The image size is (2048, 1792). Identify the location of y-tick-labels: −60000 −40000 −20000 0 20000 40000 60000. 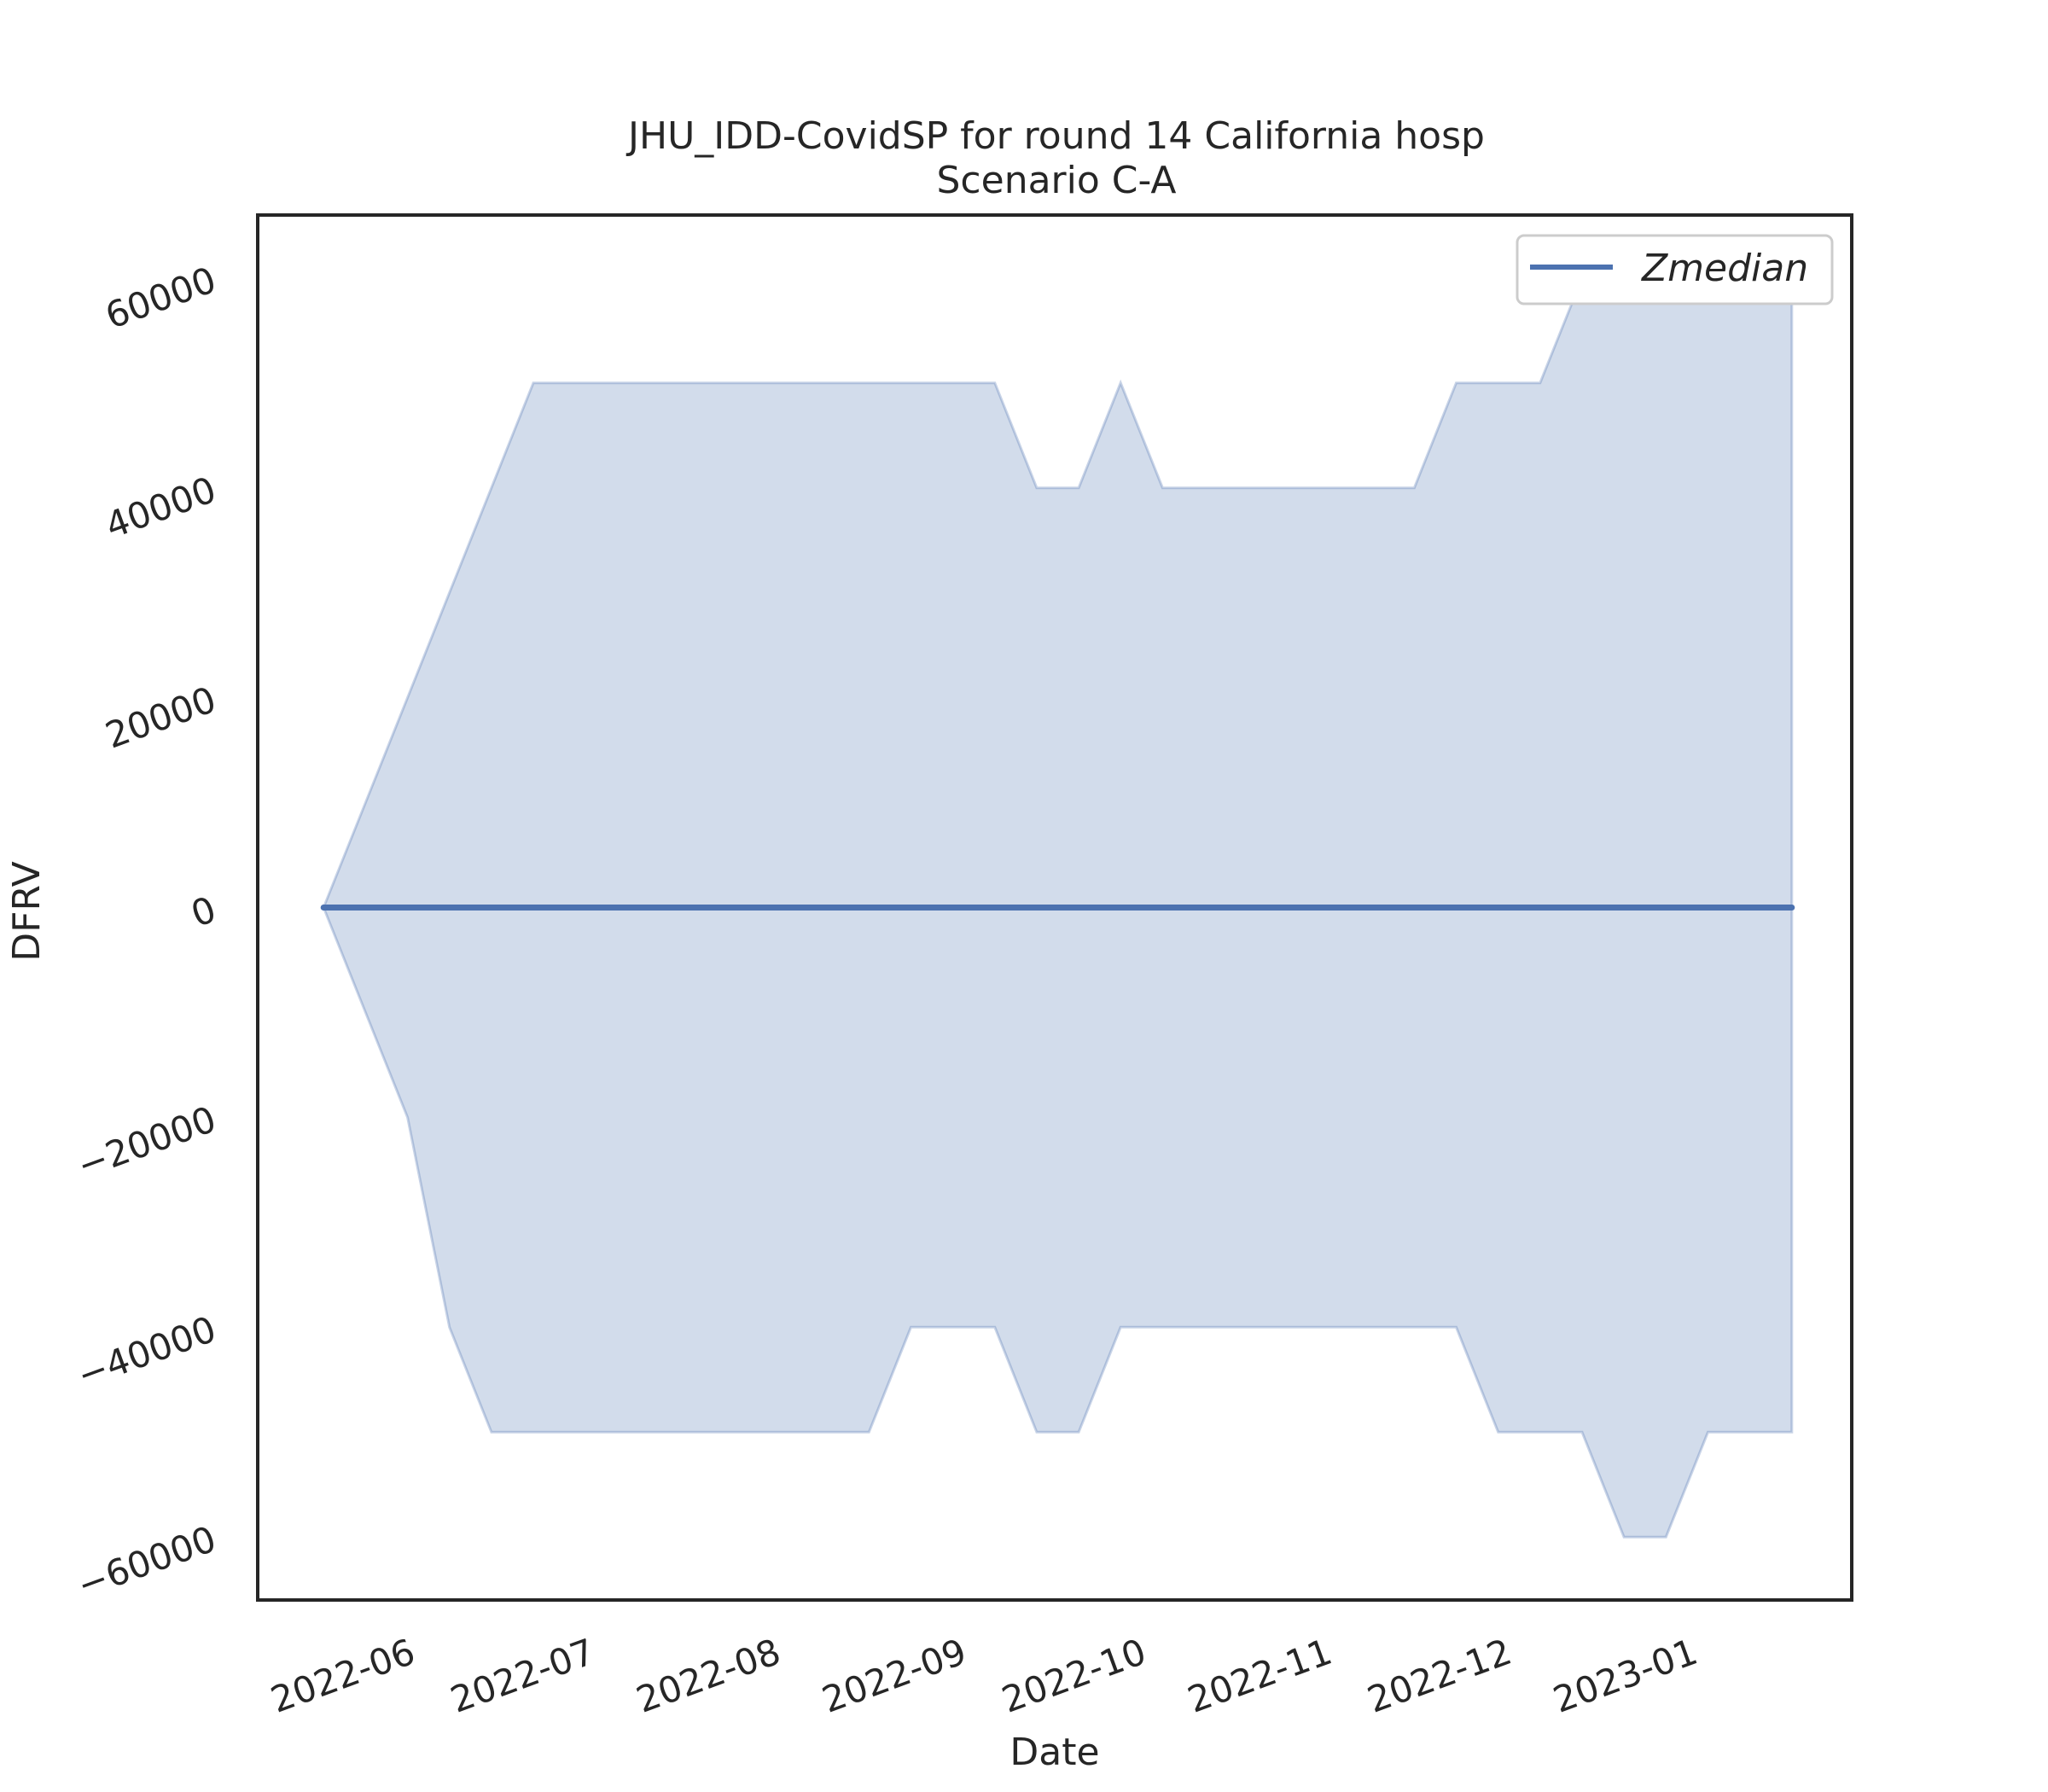
(146, 933).